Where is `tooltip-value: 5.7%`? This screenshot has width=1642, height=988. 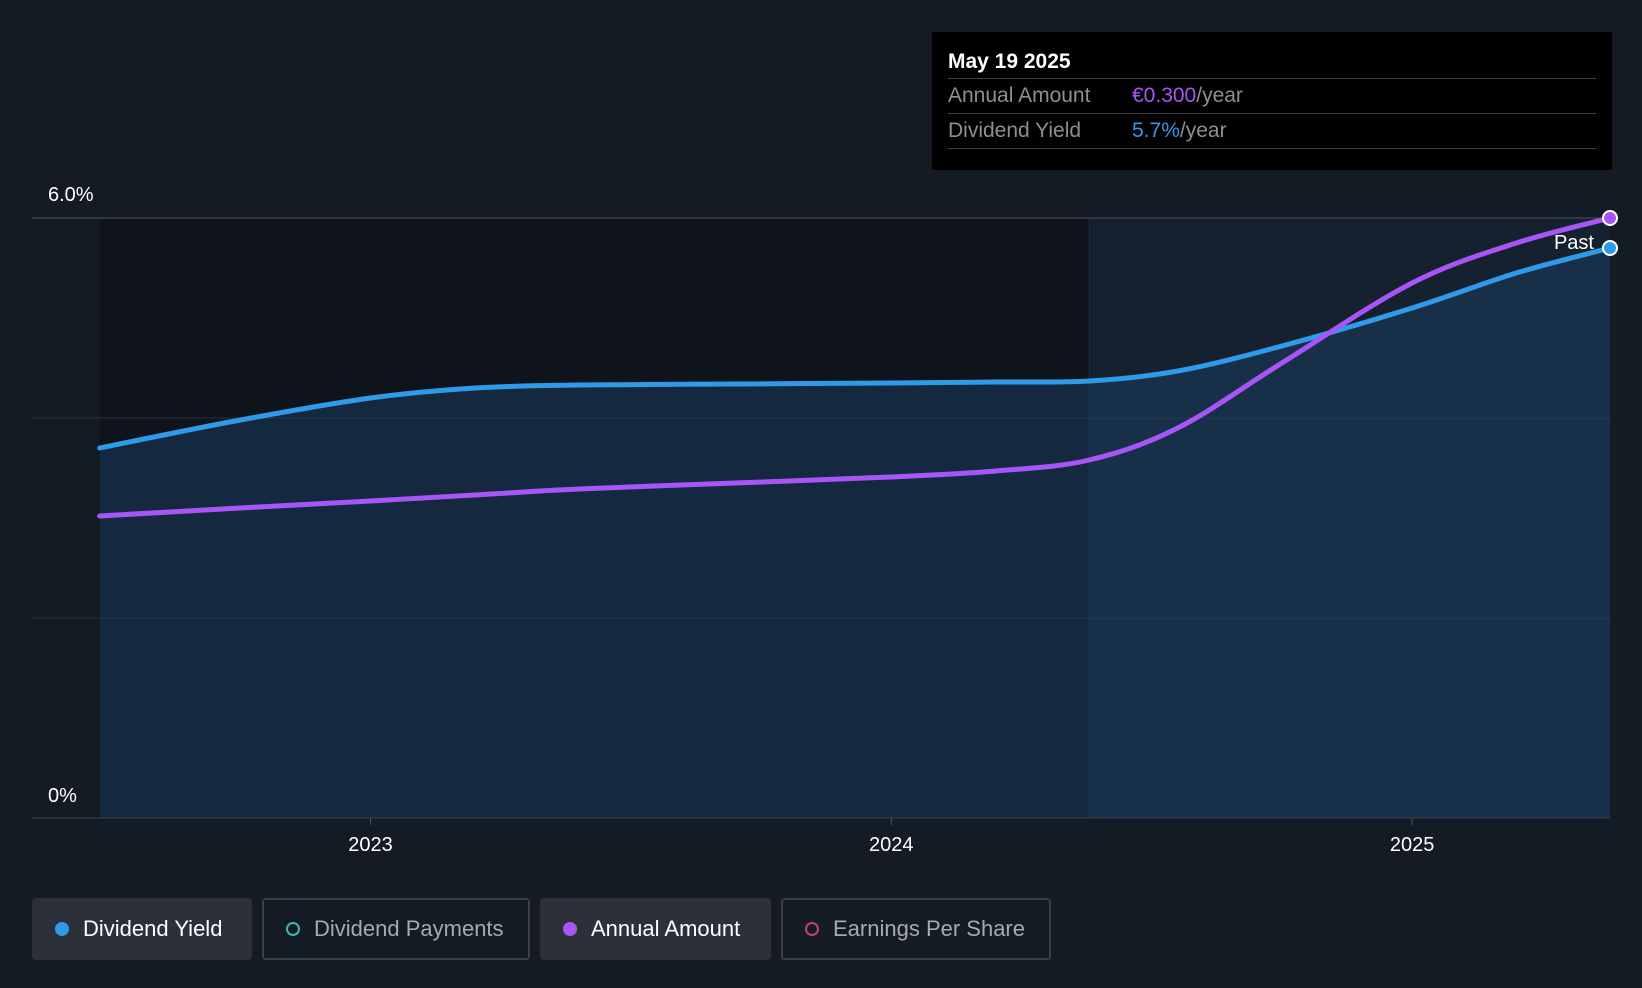
tooltip-value: 5.7% is located at coordinates (1156, 130).